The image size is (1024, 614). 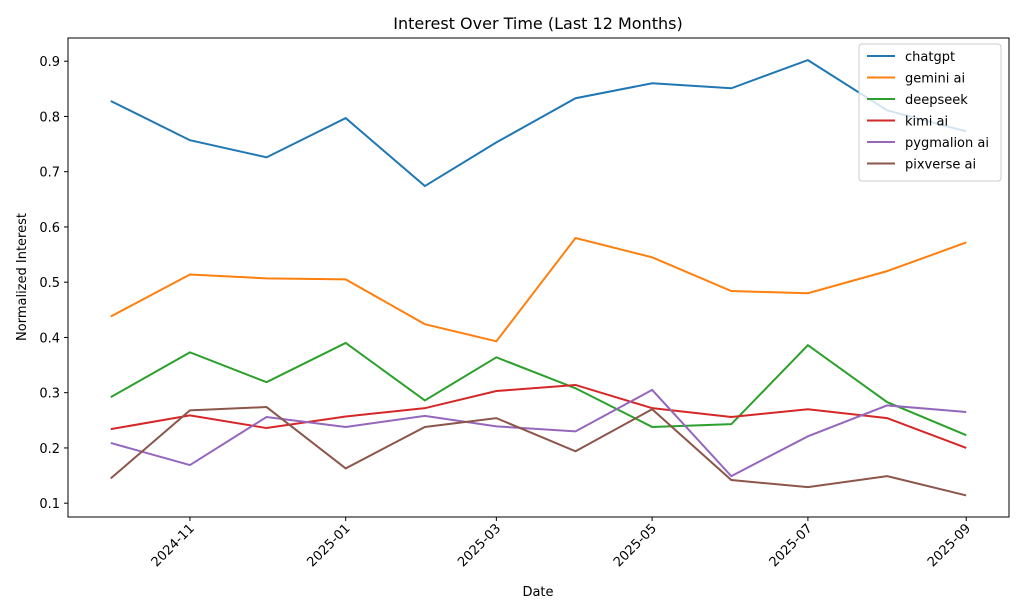 I want to click on chart-title: Interest Over Time (Last 12 Months), so click(x=537, y=23).